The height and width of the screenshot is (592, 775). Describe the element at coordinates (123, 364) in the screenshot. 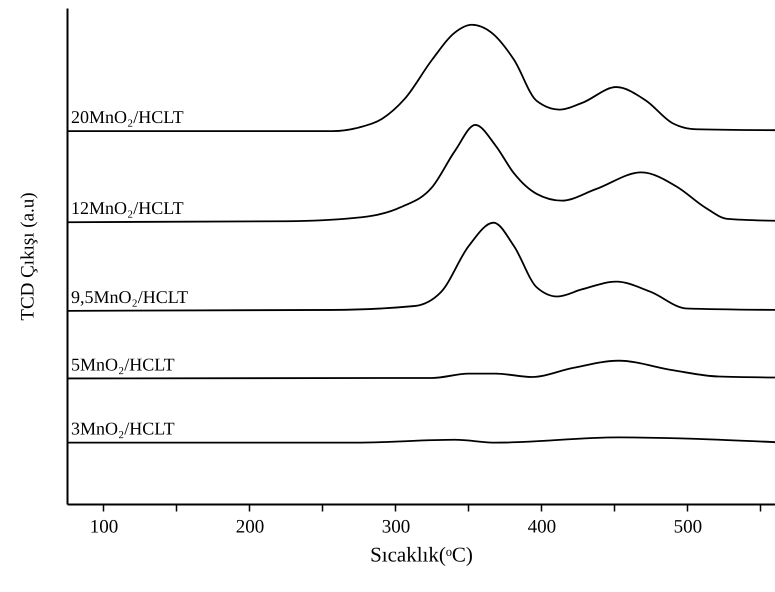

I see `series-label: 5MnO₂/HCLT` at that location.